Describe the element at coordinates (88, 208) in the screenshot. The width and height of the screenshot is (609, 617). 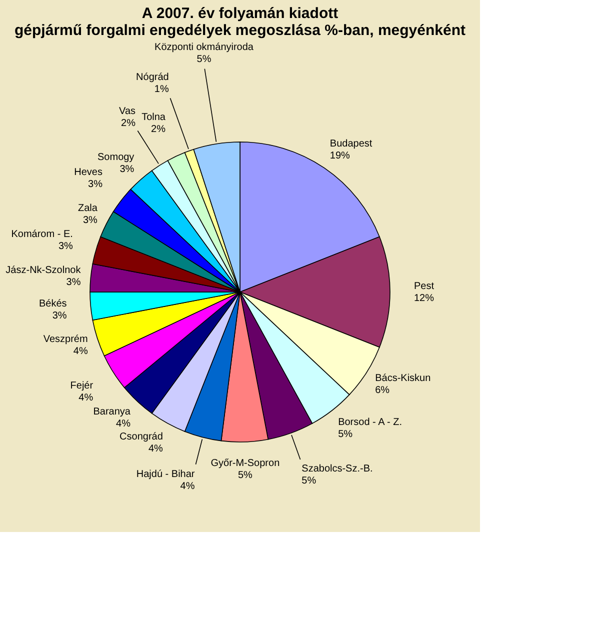
I see `slice-label: Zala` at that location.